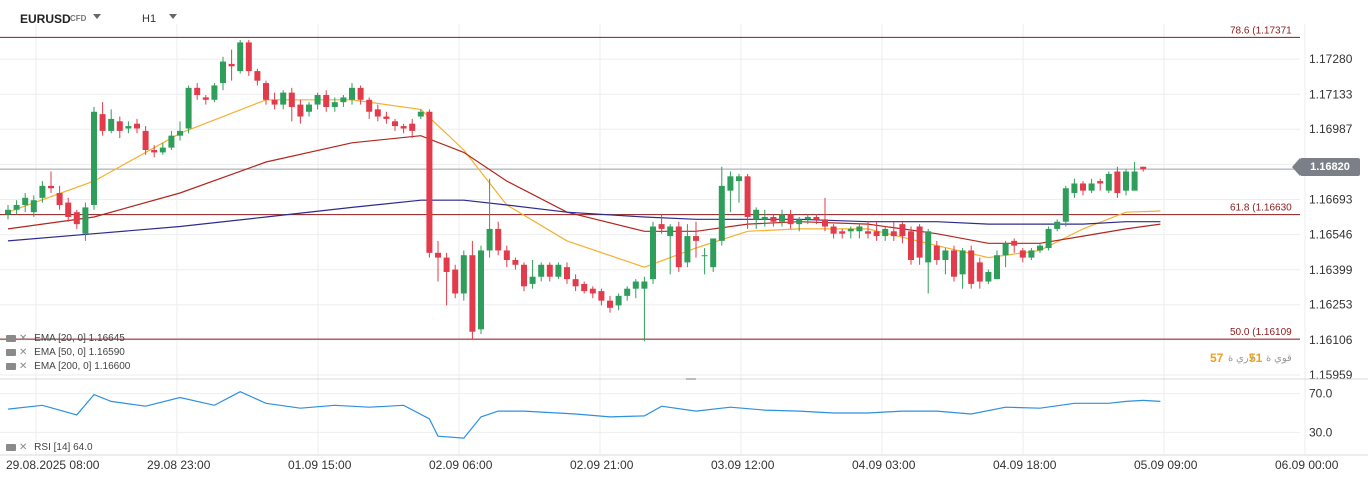 The image size is (1368, 480). Describe the element at coordinates (11, 338) in the screenshot. I see `visibility-icon` at that location.